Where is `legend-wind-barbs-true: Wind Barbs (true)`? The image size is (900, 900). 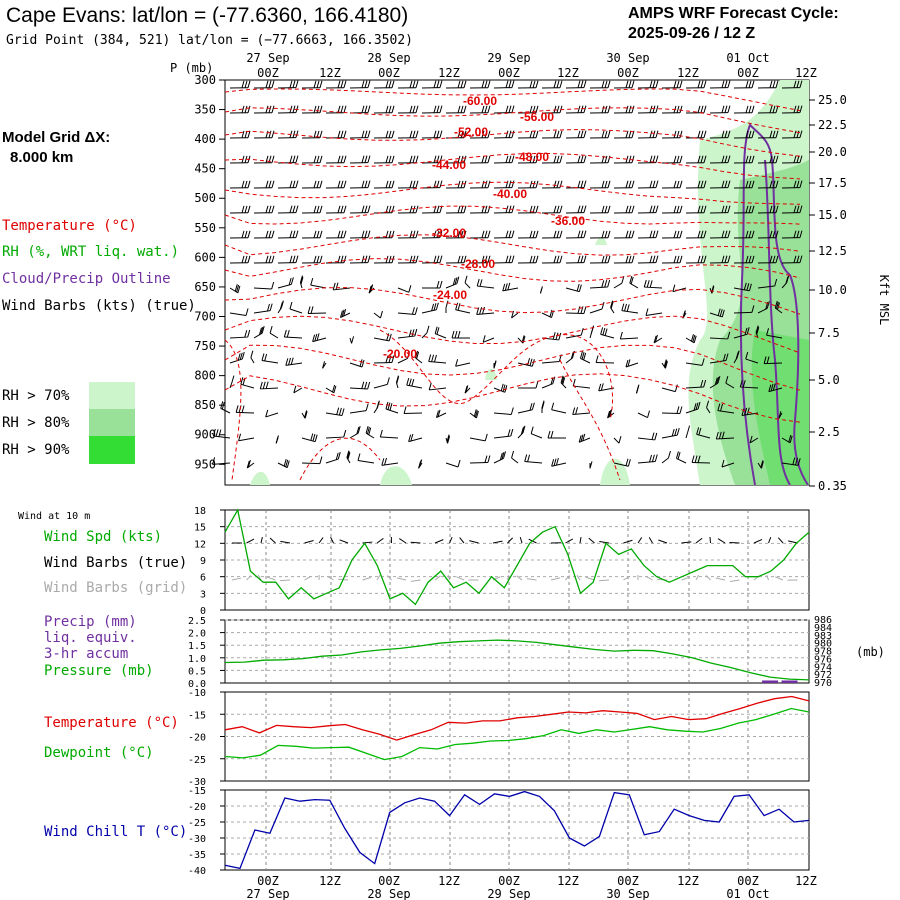
legend-wind-barbs-true: Wind Barbs (true) is located at coordinates (115, 563).